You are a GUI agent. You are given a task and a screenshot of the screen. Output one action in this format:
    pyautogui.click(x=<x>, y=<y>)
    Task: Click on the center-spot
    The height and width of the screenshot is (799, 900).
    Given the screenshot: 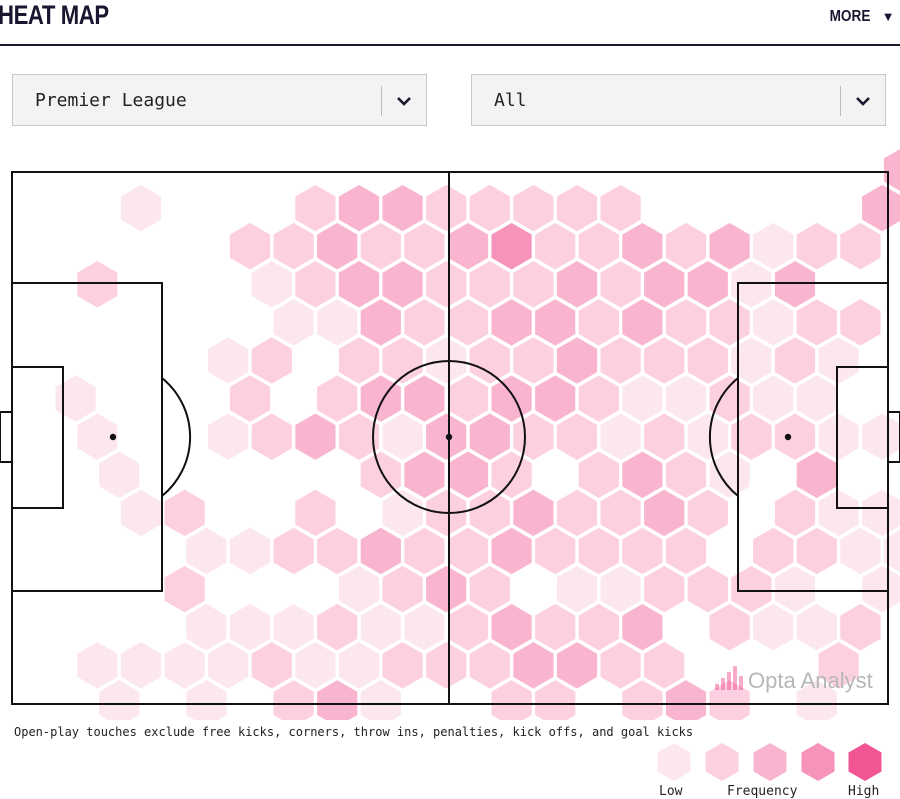 What is the action you would take?
    pyautogui.click(x=449, y=437)
    